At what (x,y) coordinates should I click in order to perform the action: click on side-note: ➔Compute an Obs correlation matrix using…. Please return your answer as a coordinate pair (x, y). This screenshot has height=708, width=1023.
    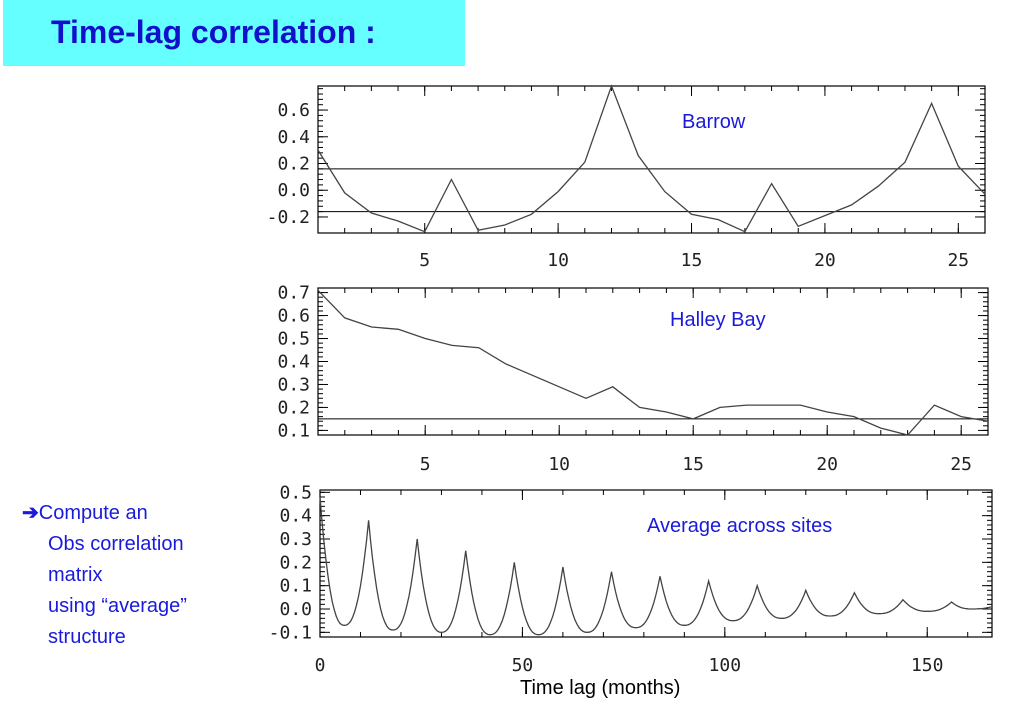
    Looking at the image, I should click on (137, 575).